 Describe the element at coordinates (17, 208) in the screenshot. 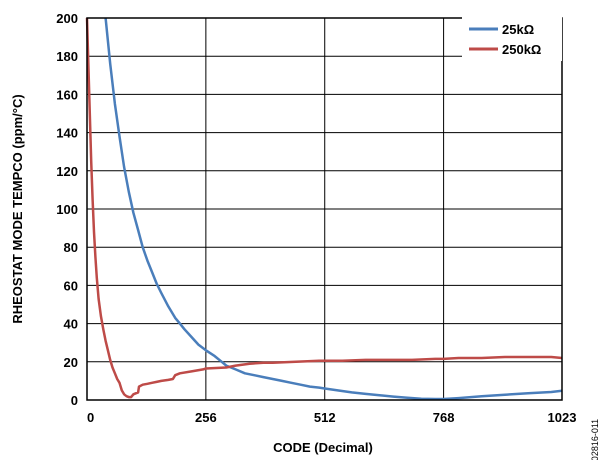

I see `y-axis-title: RHEOSTAT MODE TEMPCO (ppm/°C)` at that location.